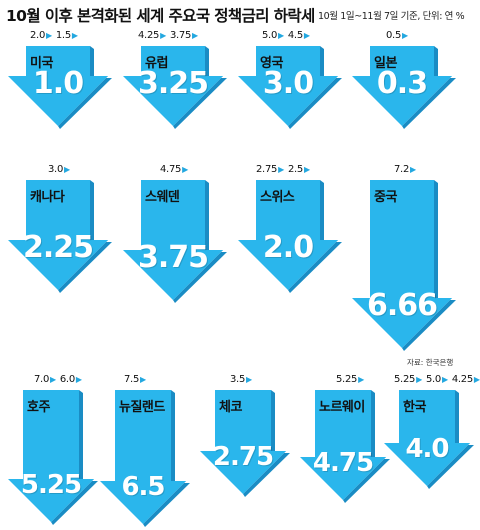 The width and height of the screenshot is (480, 530). I want to click on current-rate: 0.3, so click(402, 83).